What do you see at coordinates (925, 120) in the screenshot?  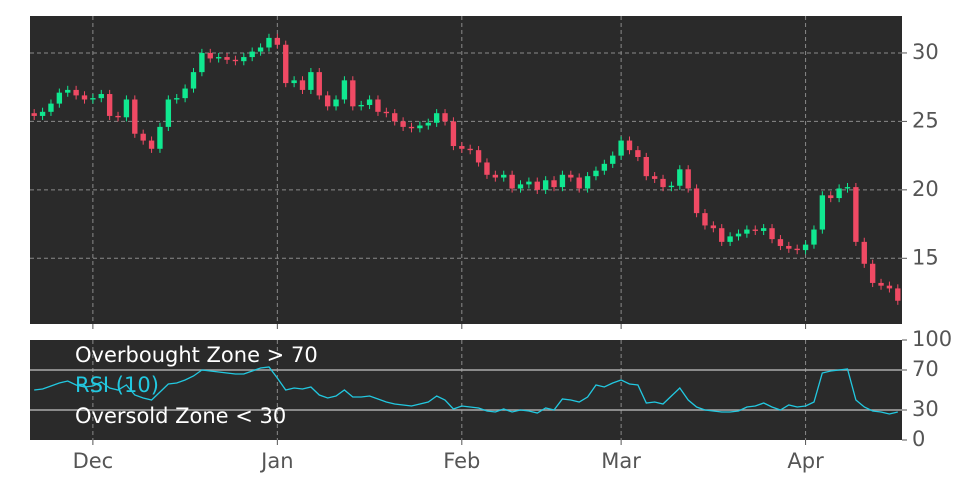 I see `y-tick-label: 25` at bounding box center [925, 120].